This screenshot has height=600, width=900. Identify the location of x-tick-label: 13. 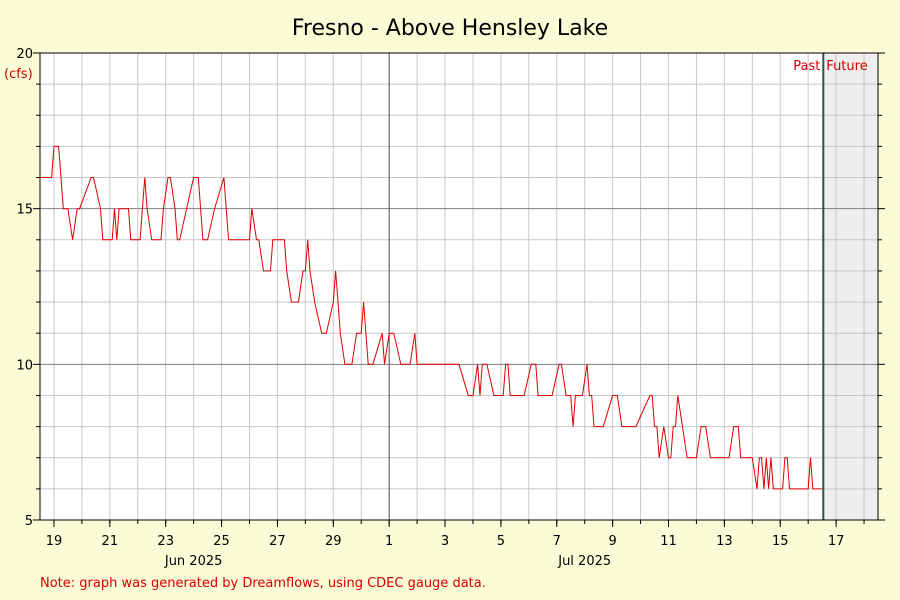
(724, 541).